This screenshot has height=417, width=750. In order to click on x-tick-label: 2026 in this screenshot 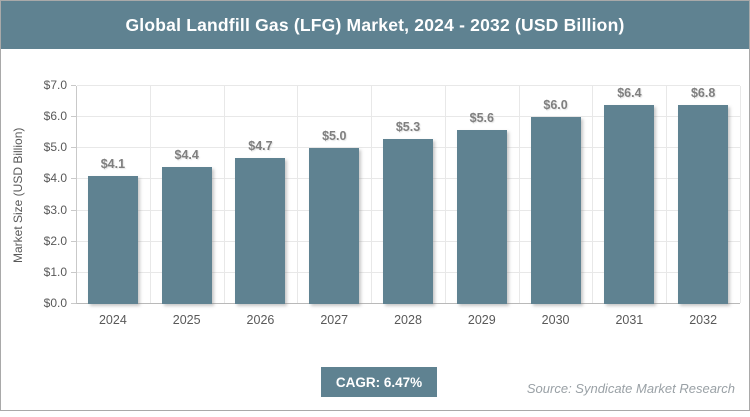, I will do `click(260, 320)`.